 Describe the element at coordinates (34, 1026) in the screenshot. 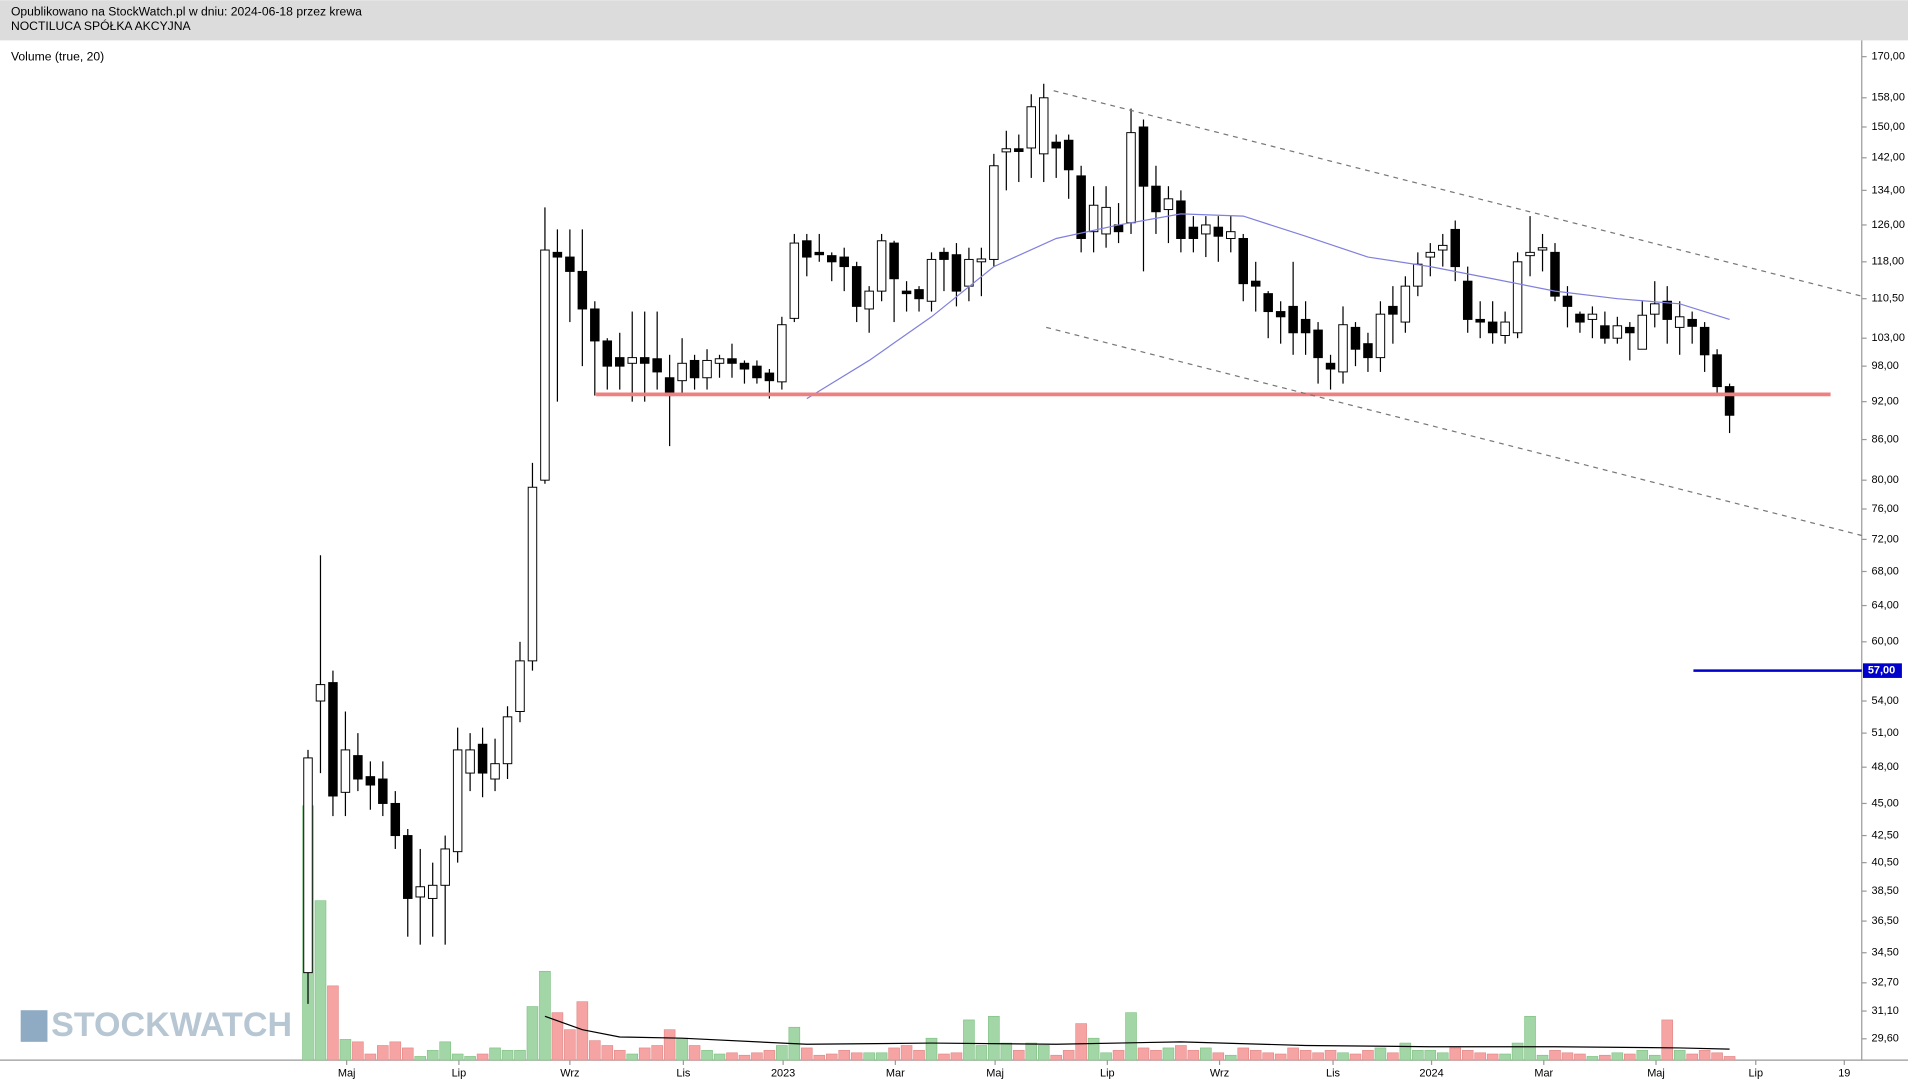

I see `watermark-icon` at that location.